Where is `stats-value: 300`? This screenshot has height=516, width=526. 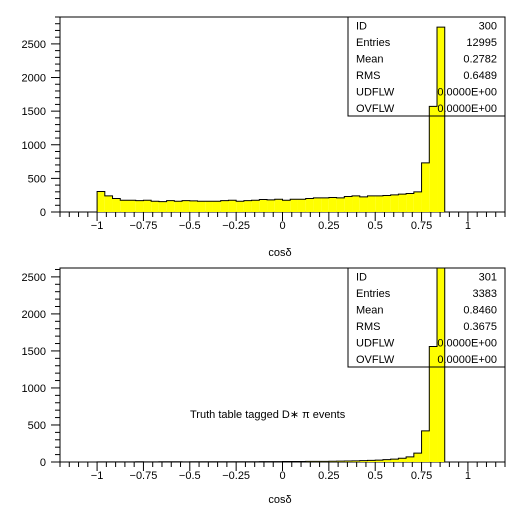 stats-value: 300 is located at coordinates (488, 27).